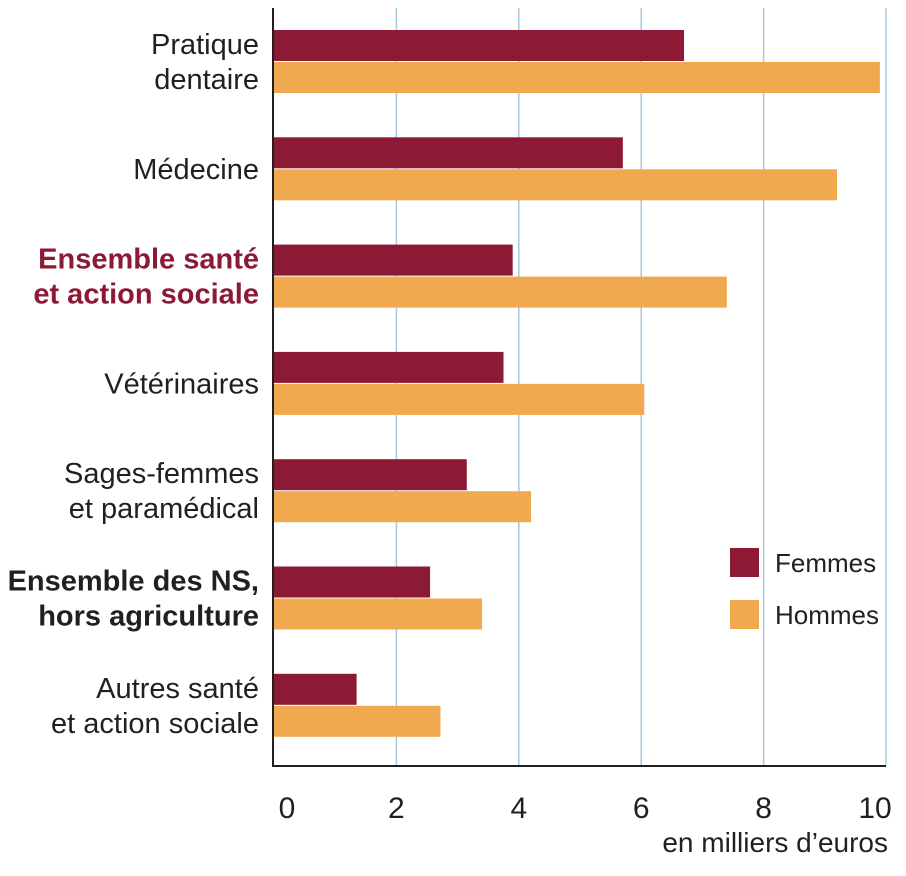  Describe the element at coordinates (177, 689) in the screenshot. I see `category-label: Autres santé` at that location.